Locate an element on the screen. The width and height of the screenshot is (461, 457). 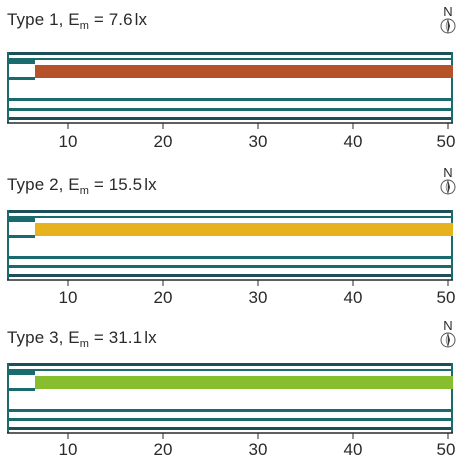
panel-title: Type 3, Em = 31.1 lx is located at coordinates (82, 339).